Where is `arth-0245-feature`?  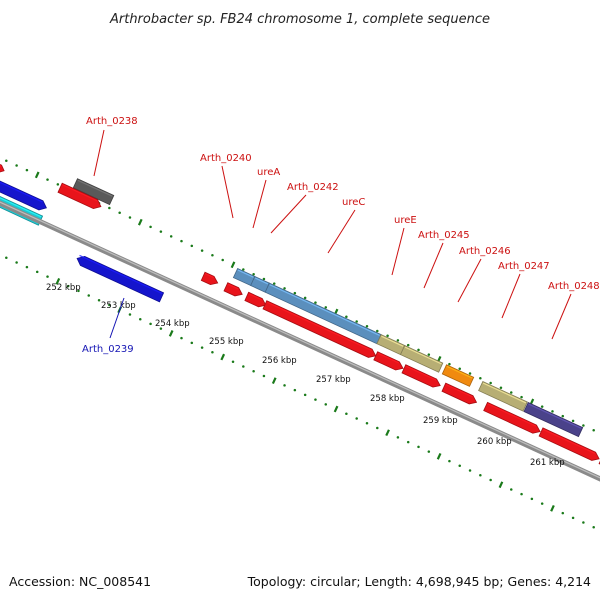
arth-0245-feature is located at coordinates (421, 358).